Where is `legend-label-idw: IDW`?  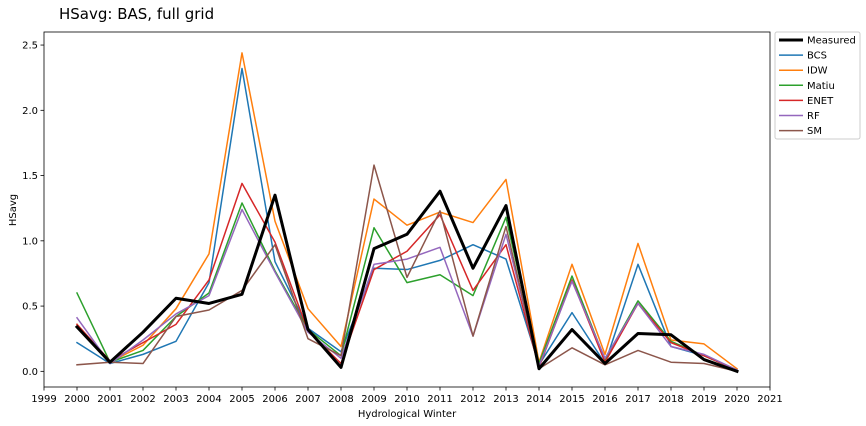 legend-label-idw: IDW is located at coordinates (817, 71).